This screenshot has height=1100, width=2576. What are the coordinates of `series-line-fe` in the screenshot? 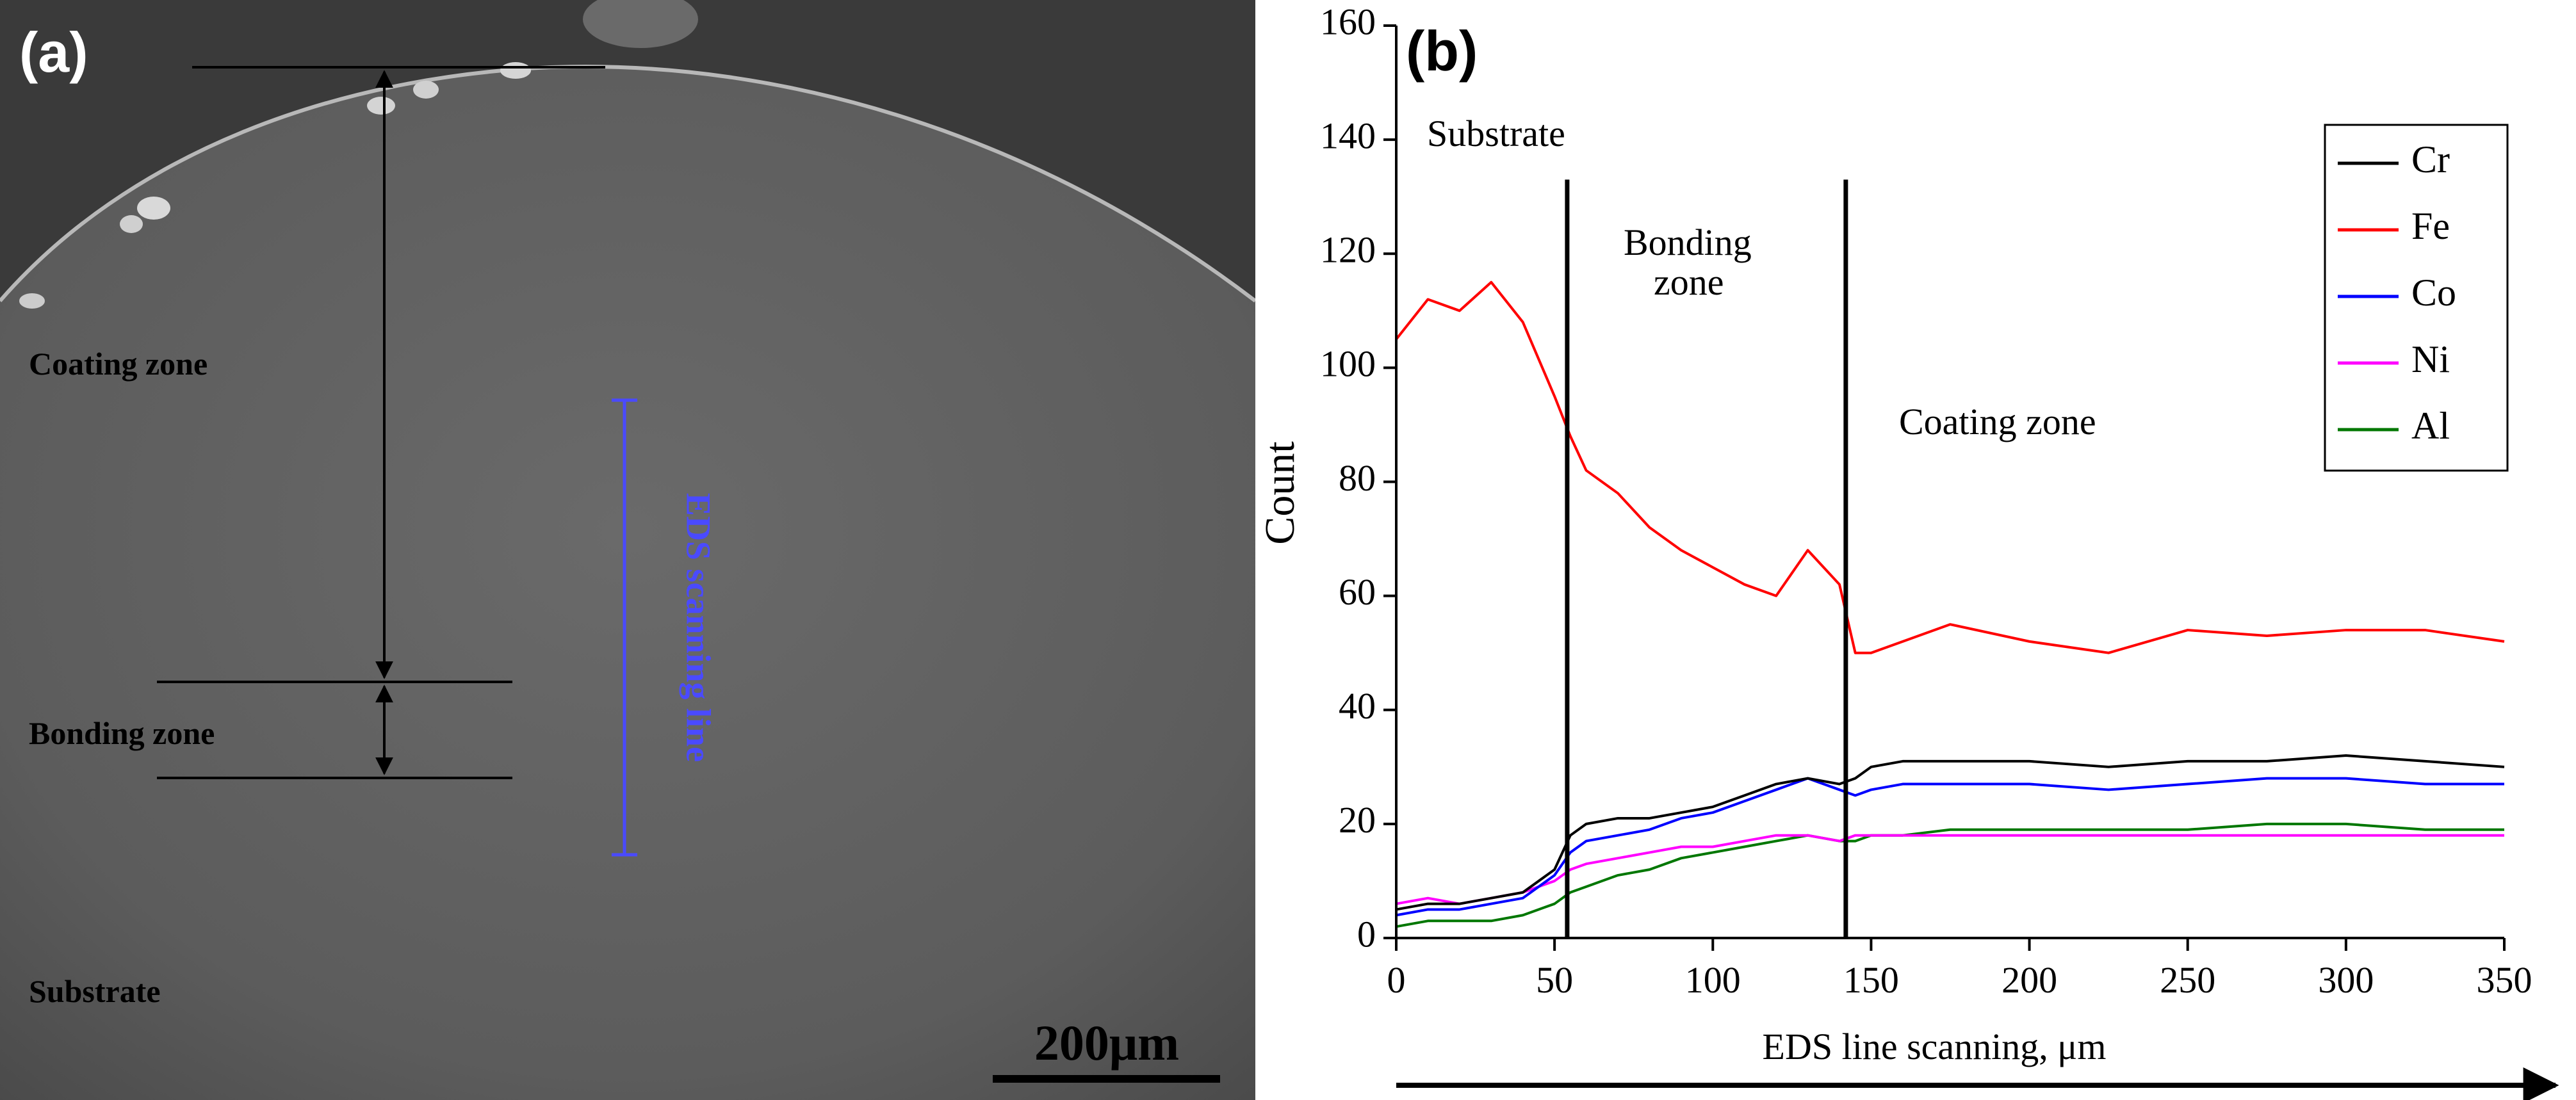 It's located at (1950, 467).